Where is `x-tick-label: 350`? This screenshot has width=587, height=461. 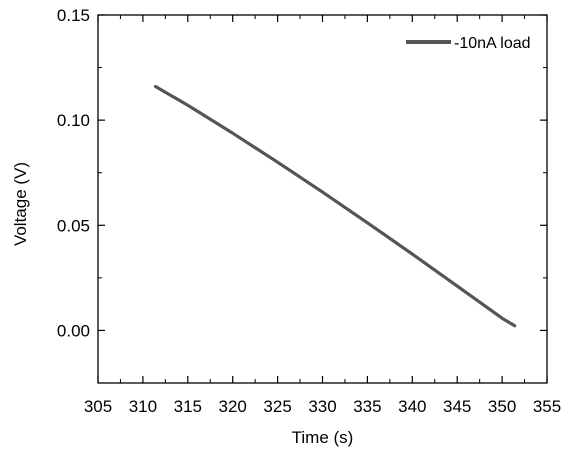
x-tick-label: 350 is located at coordinates (502, 406).